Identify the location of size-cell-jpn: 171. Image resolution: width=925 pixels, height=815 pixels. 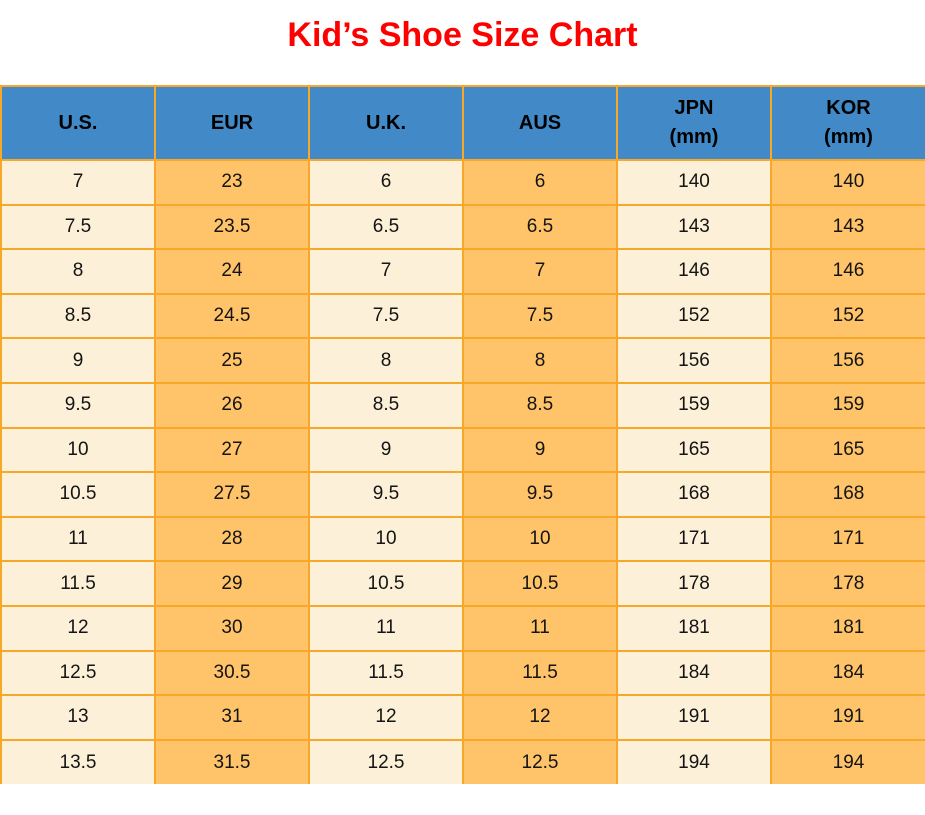
(694, 539).